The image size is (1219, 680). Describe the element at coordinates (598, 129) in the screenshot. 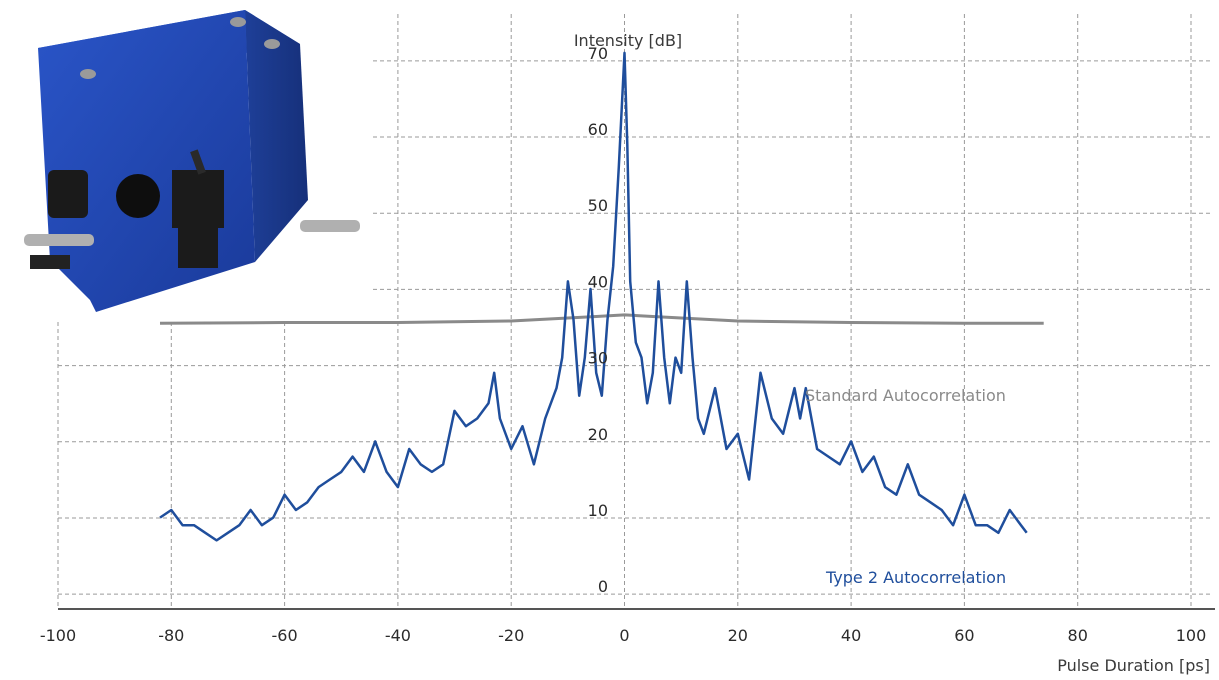

I see `y-tick-label-6: 60` at that location.